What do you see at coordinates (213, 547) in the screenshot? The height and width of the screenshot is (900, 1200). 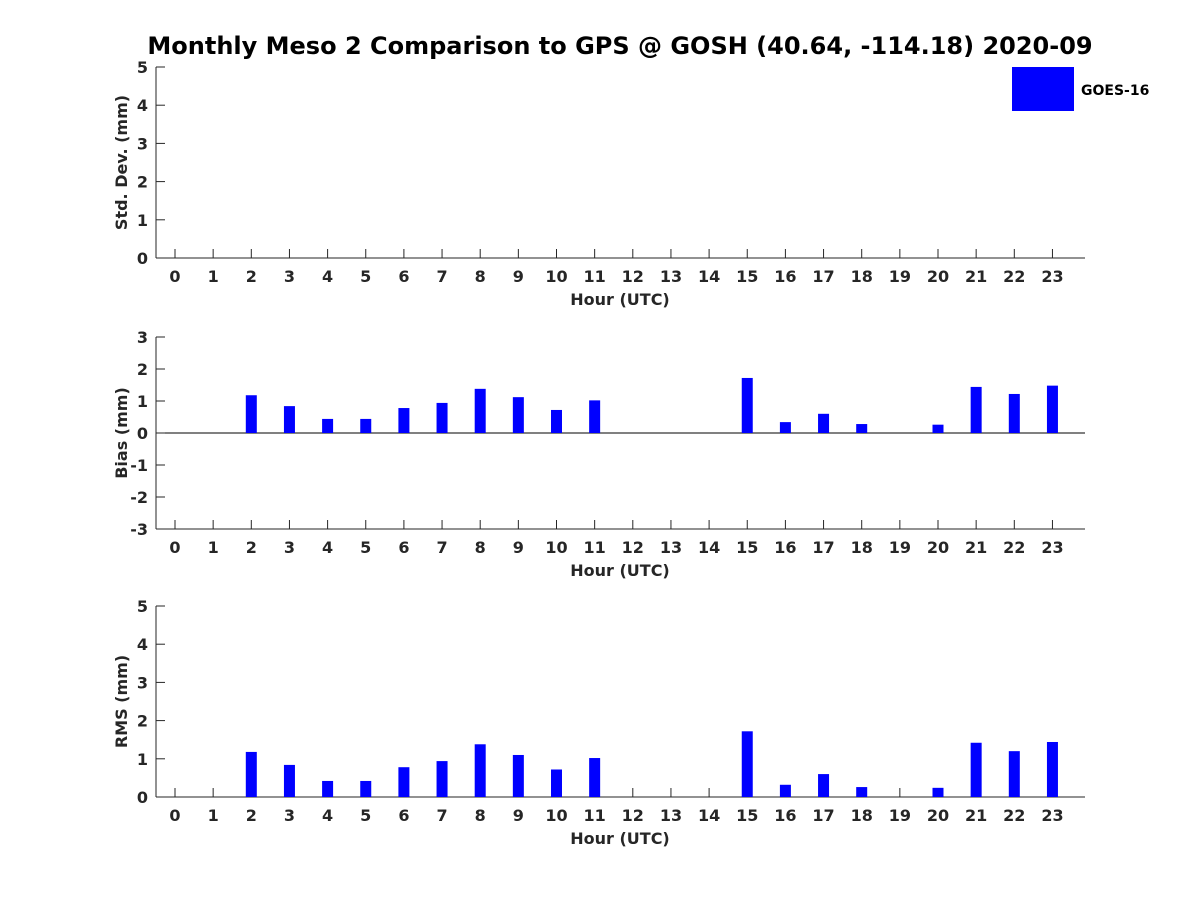 I see `x-tick-label: 1` at bounding box center [213, 547].